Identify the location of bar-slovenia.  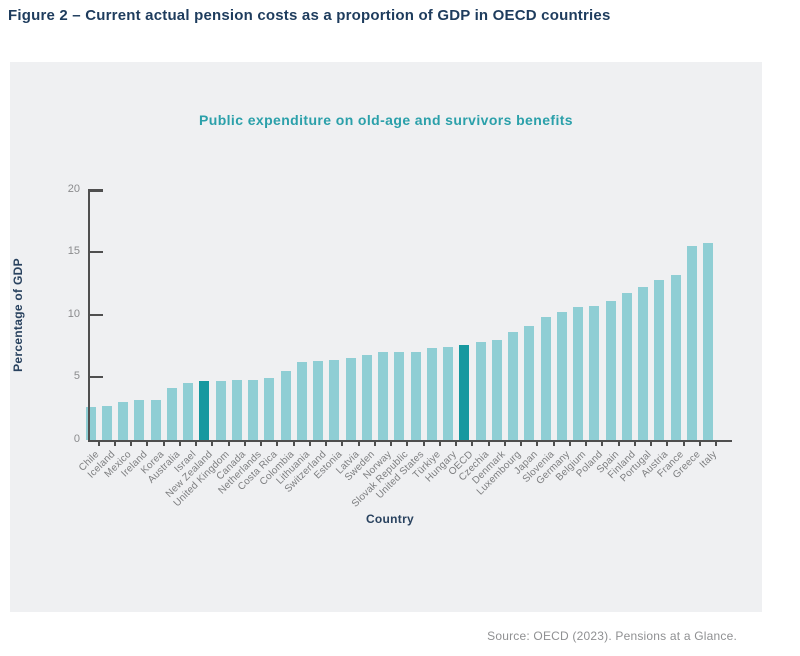
(545, 378).